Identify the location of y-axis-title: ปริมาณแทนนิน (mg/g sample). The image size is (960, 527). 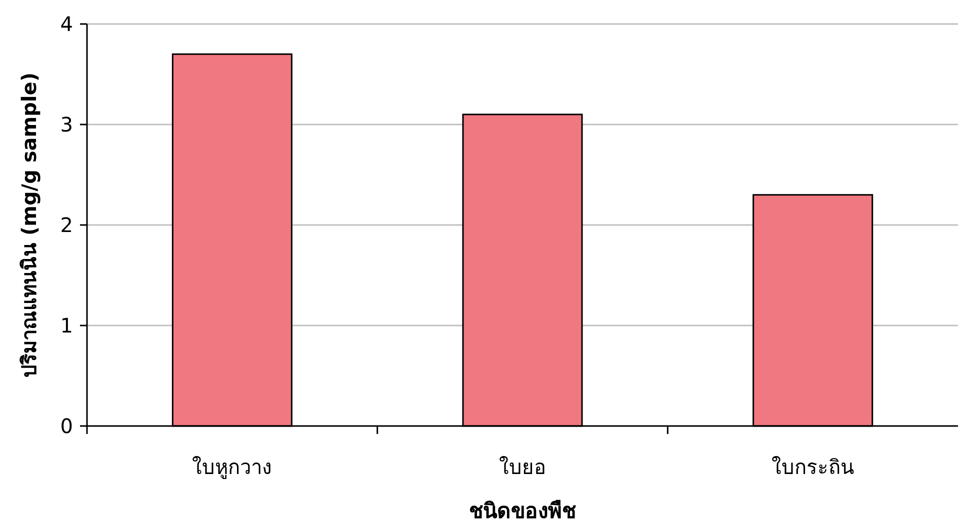
(29, 225).